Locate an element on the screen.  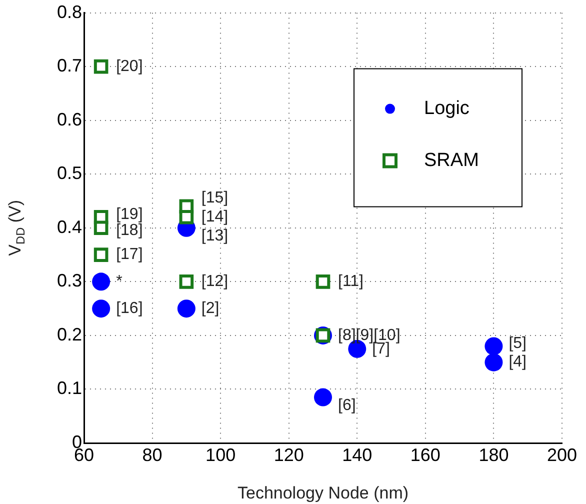
y-tick-label: 0.1 is located at coordinates (69, 388).